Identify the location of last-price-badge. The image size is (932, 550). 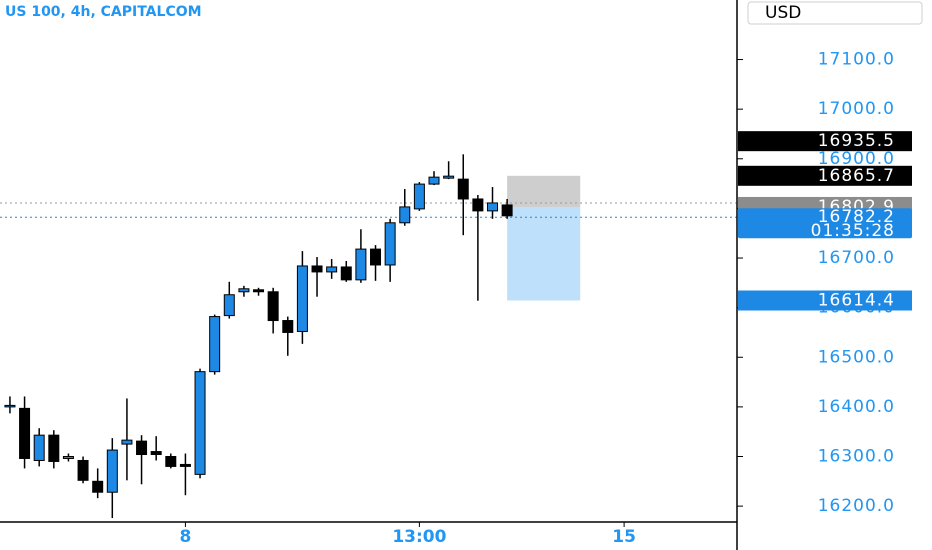
(825, 223).